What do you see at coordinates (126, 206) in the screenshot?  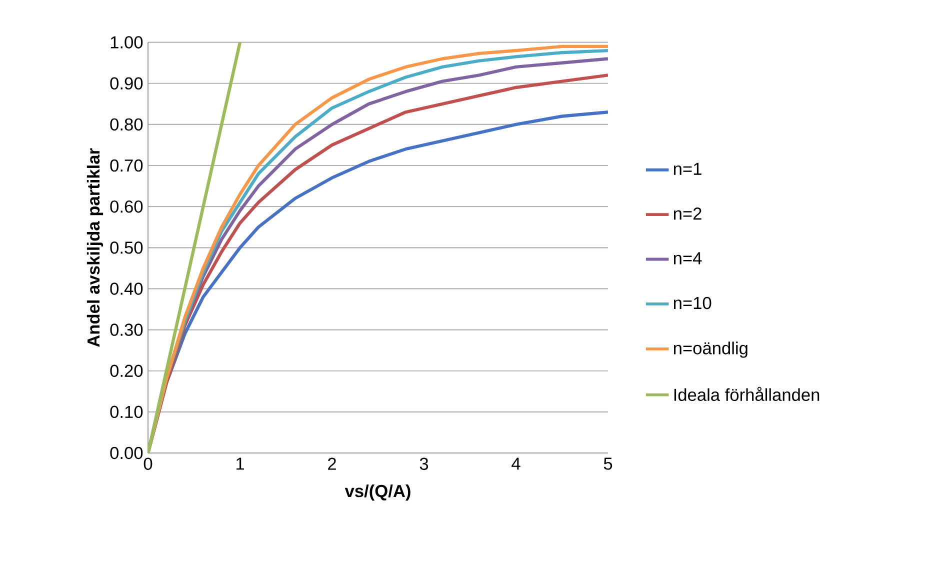 I see `y-tick-label: 0.60` at bounding box center [126, 206].